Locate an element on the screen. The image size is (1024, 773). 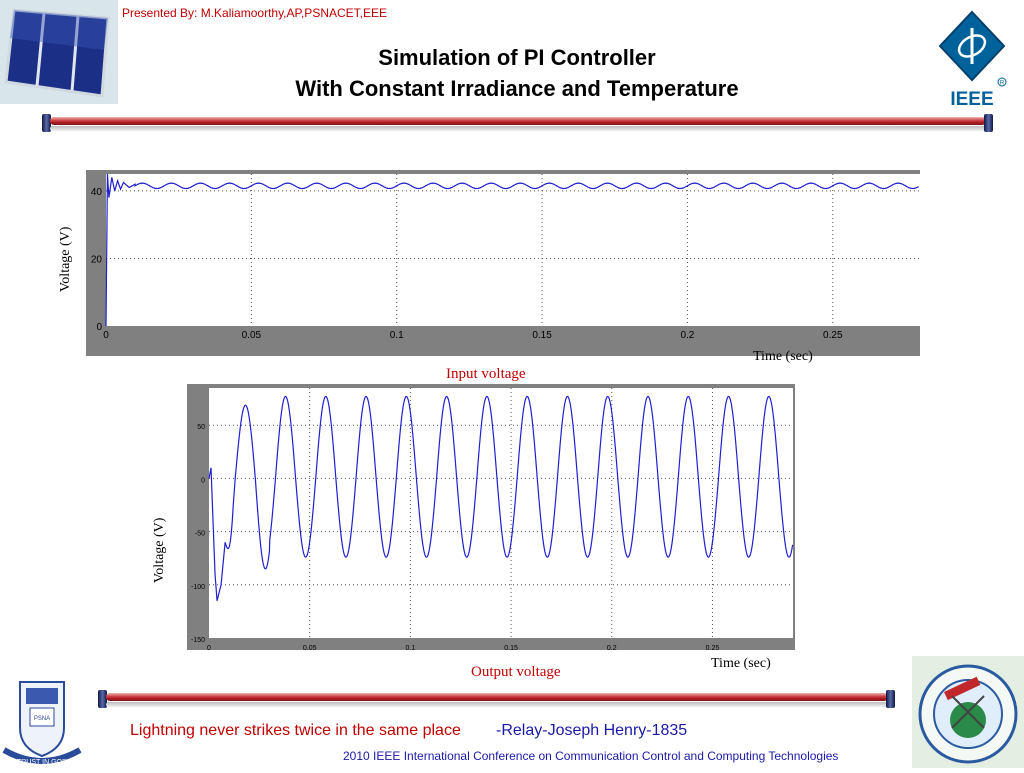
bottom-bar-right-cap is located at coordinates (890, 699).